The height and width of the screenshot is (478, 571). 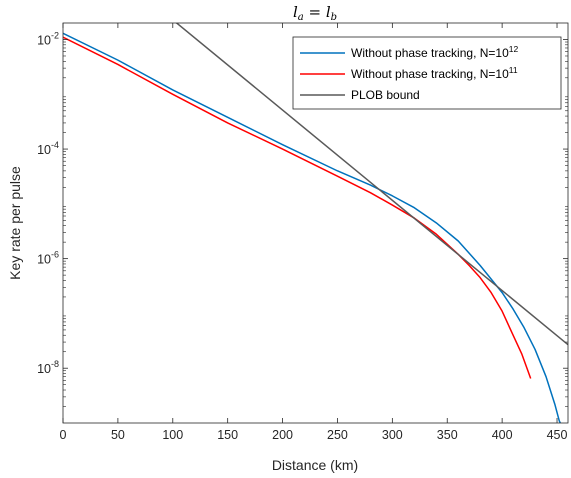 I want to click on x-tick-label: 300, so click(x=392, y=435).